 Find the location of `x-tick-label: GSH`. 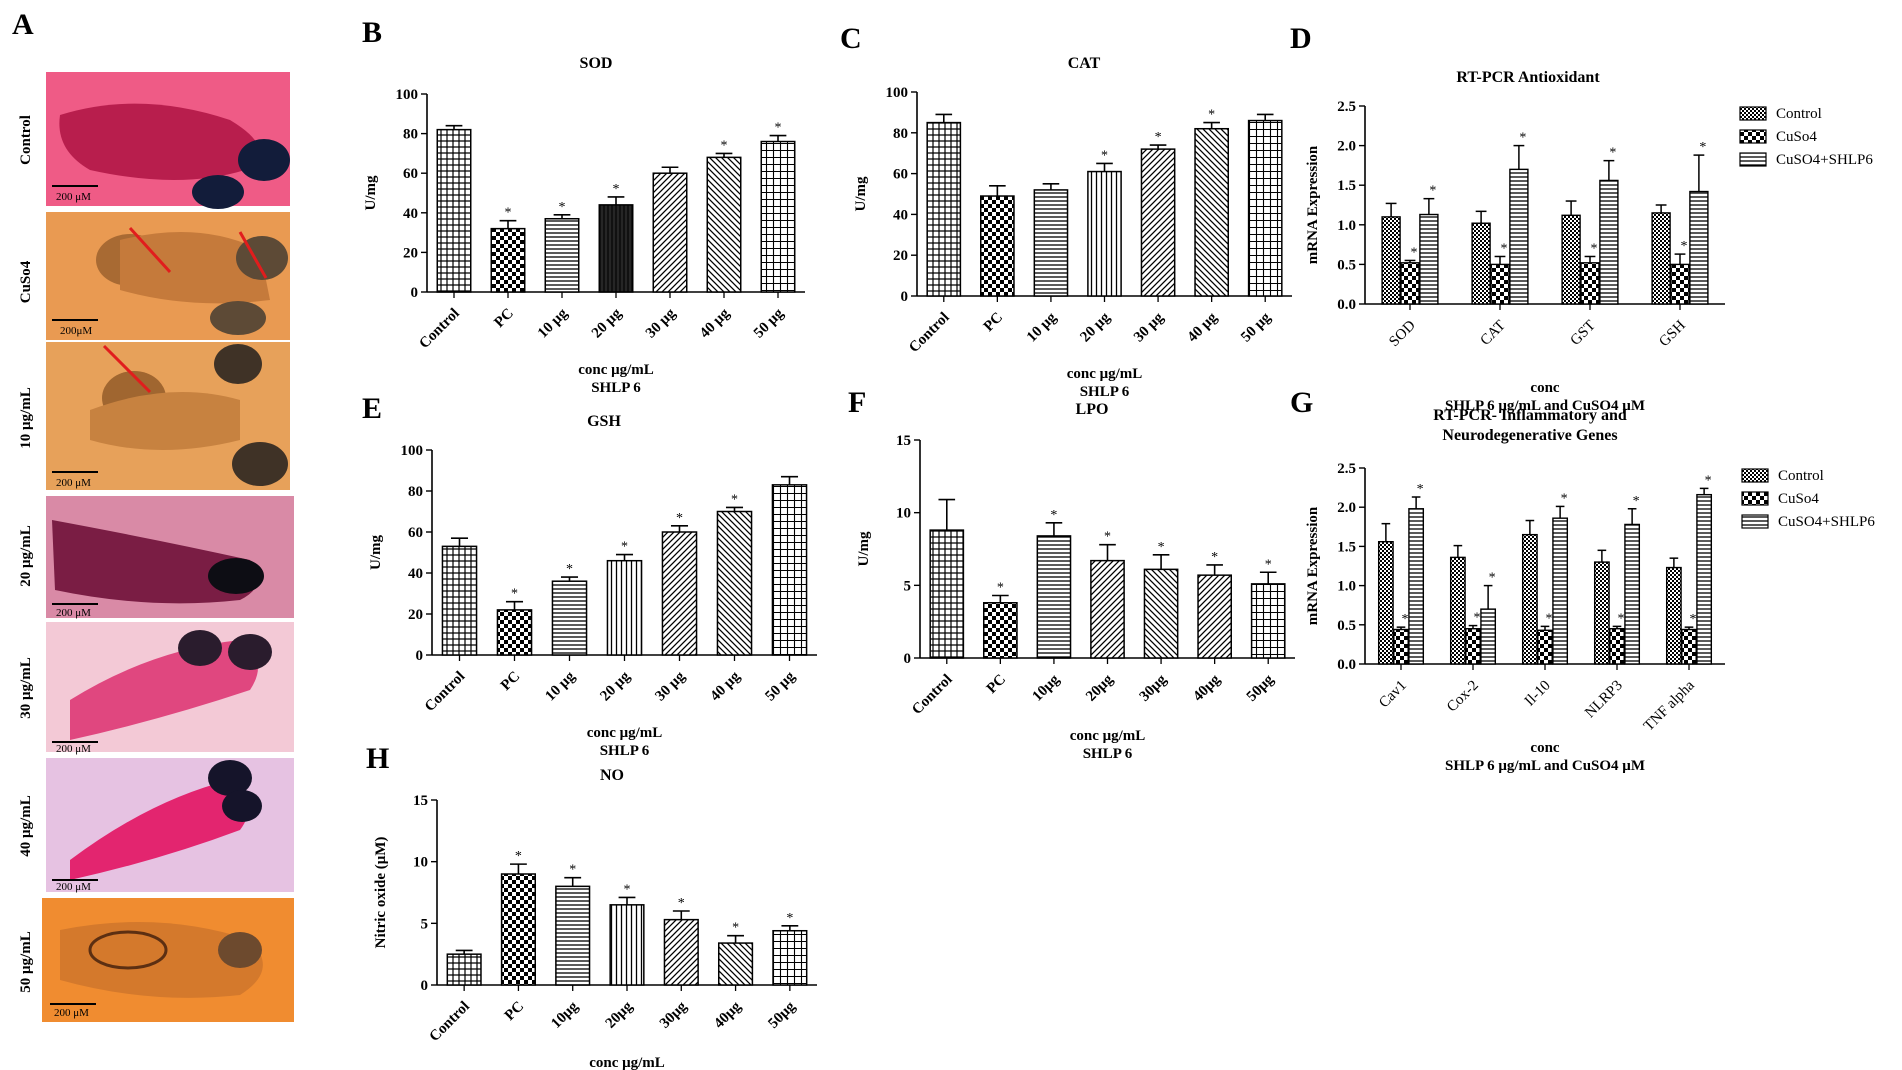

x-tick-label: GSH is located at coordinates (1672, 333).